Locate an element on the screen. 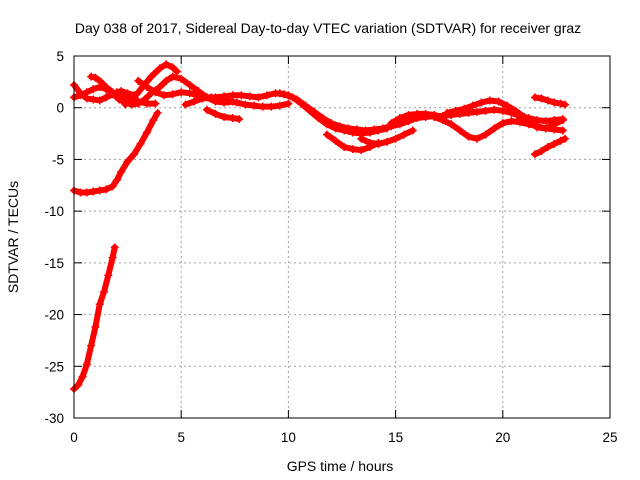  x-tick-label: 0 is located at coordinates (74, 437).